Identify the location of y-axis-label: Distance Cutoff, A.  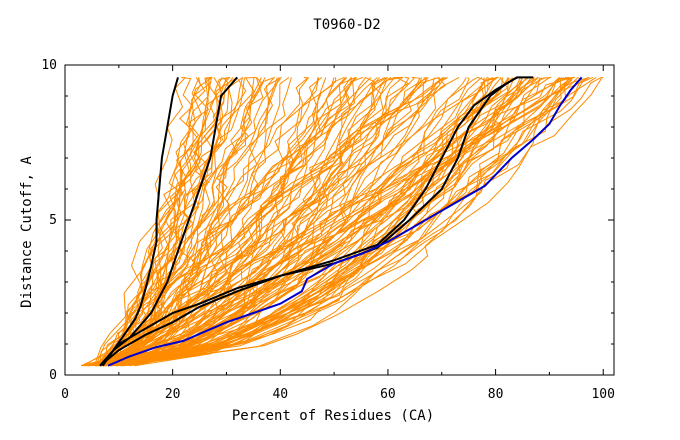
(27, 232).